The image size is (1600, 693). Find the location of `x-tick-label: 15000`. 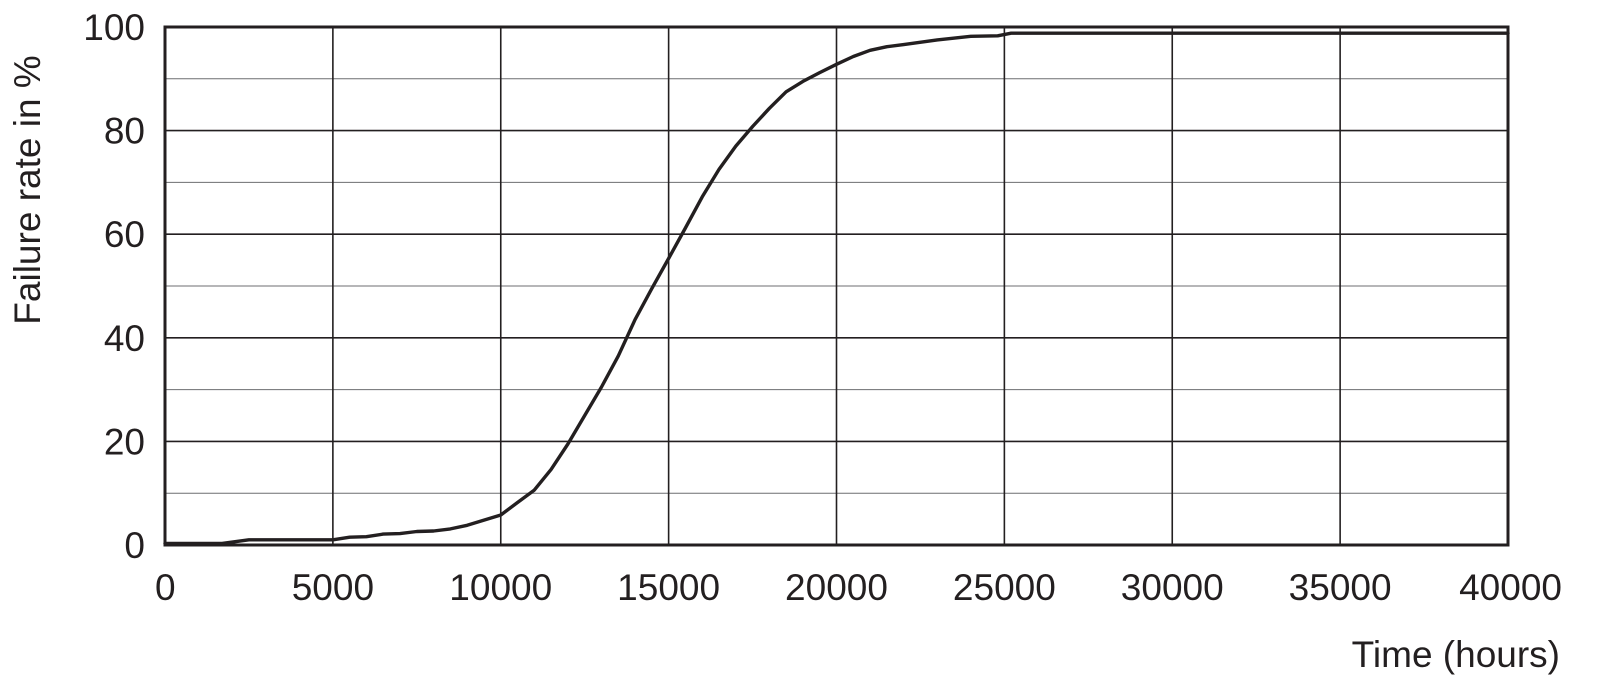

x-tick-label: 15000 is located at coordinates (668, 587).